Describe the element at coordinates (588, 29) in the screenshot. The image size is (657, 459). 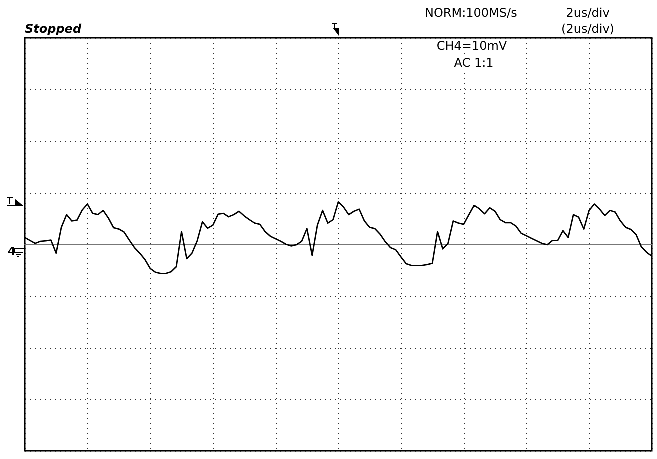
I see `text: (2us/div)` at that location.